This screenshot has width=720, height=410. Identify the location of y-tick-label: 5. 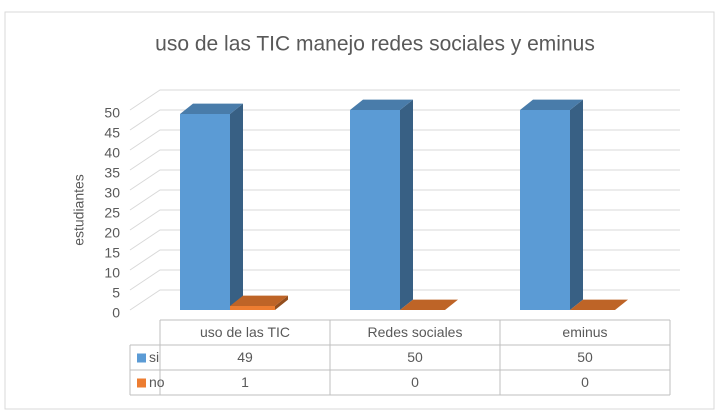
(116, 293).